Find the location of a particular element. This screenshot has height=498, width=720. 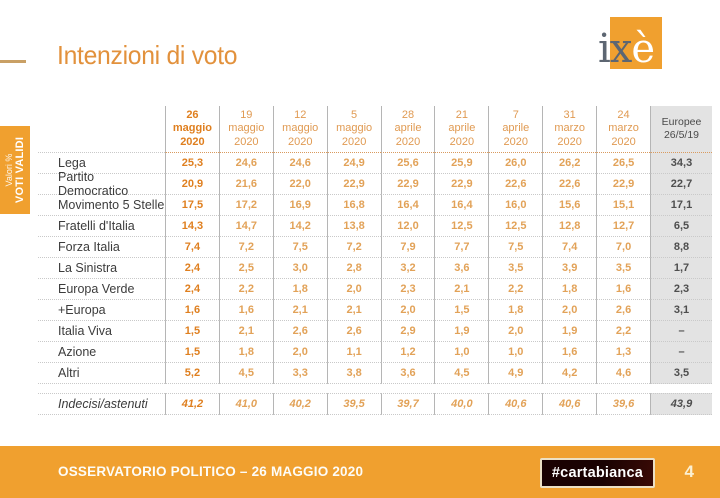

party-name: Europa Verde is located at coordinates (101, 289).